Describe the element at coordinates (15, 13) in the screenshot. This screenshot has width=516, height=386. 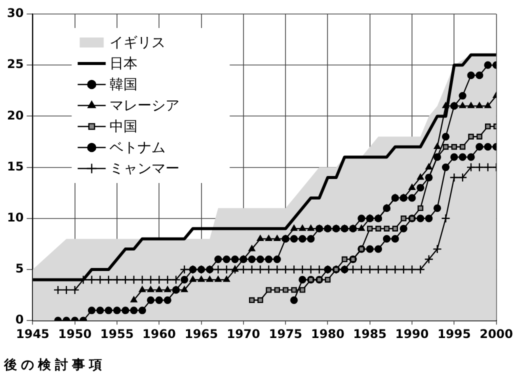
I see `y-tick-label: 30` at that location.